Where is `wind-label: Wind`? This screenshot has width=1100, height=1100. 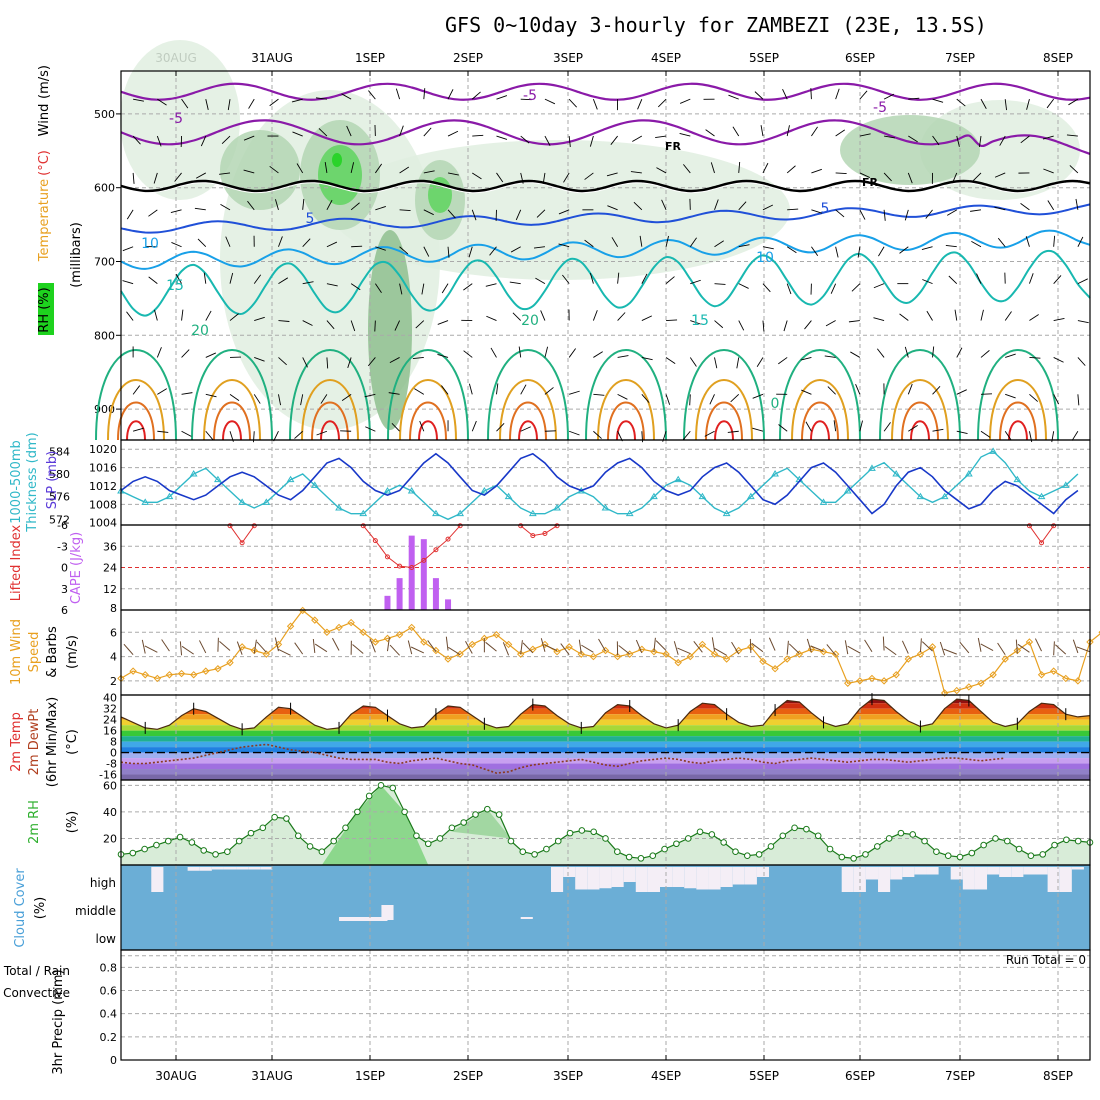 wind-label: Wind is located at coordinates (44, 120).